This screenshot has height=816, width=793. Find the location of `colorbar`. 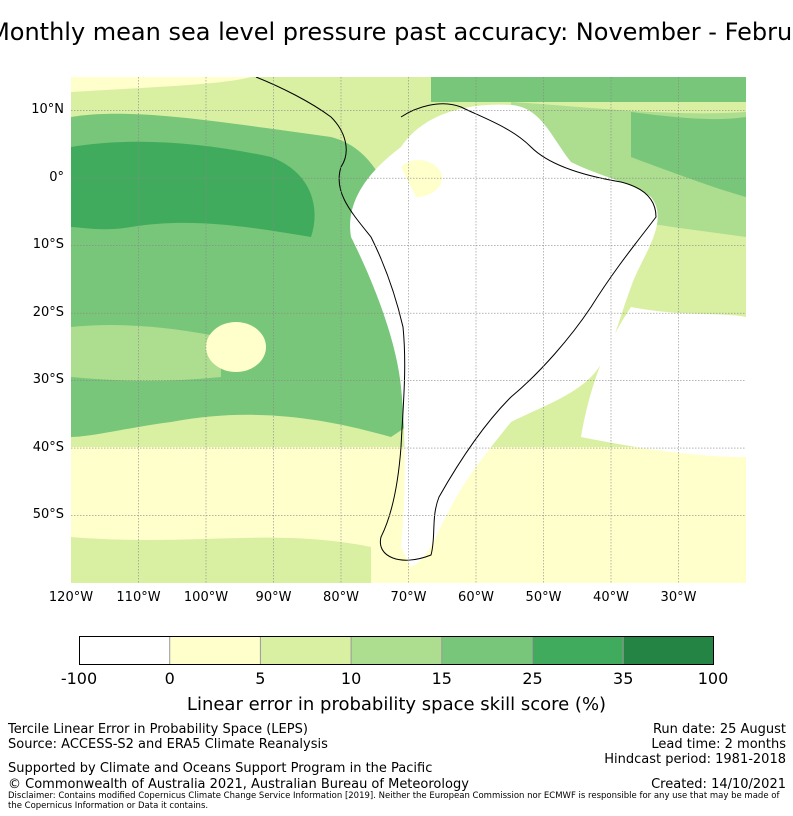

colorbar is located at coordinates (396, 650).